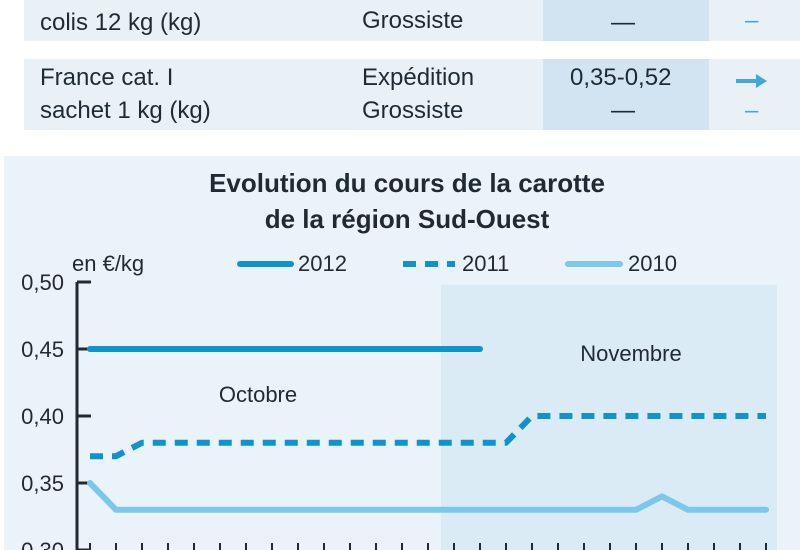 The image size is (800, 550). What do you see at coordinates (407, 183) in the screenshot?
I see `chart-title-line-1: Evolution du cours de la carotte` at bounding box center [407, 183].